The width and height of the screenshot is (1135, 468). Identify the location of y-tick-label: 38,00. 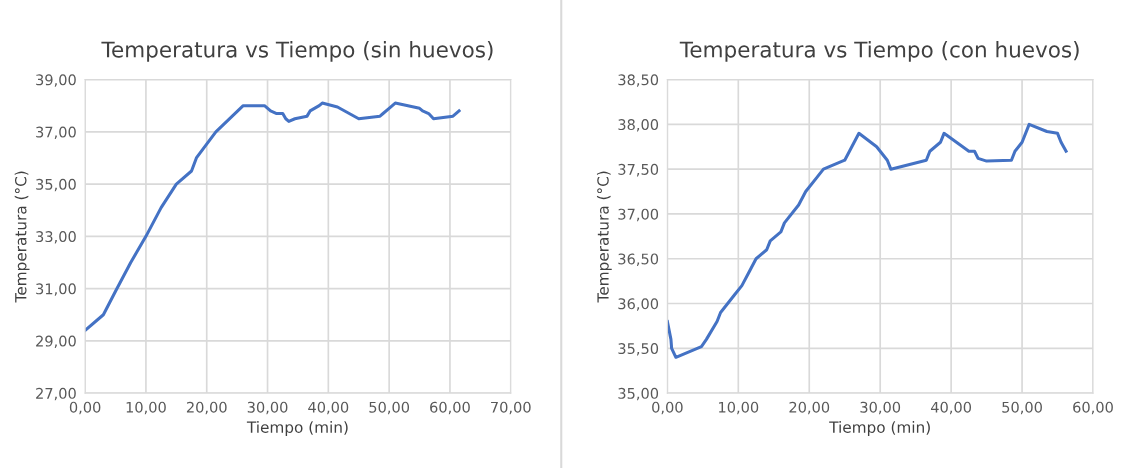
(638, 125).